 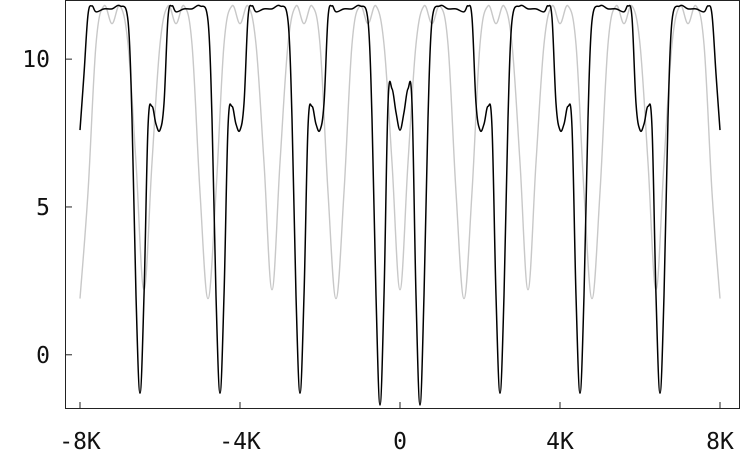 What do you see at coordinates (240, 442) in the screenshot?
I see `x-tick-label: -4K` at bounding box center [240, 442].